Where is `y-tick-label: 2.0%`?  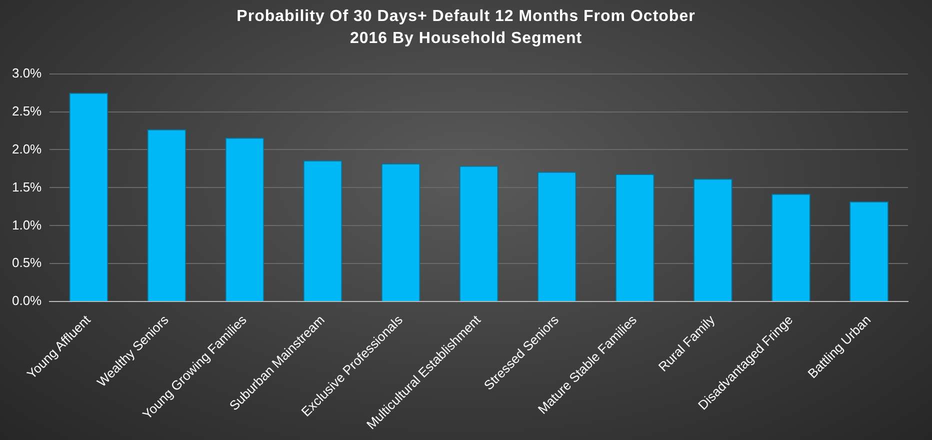
y-tick-label: 2.0% is located at coordinates (27, 148).